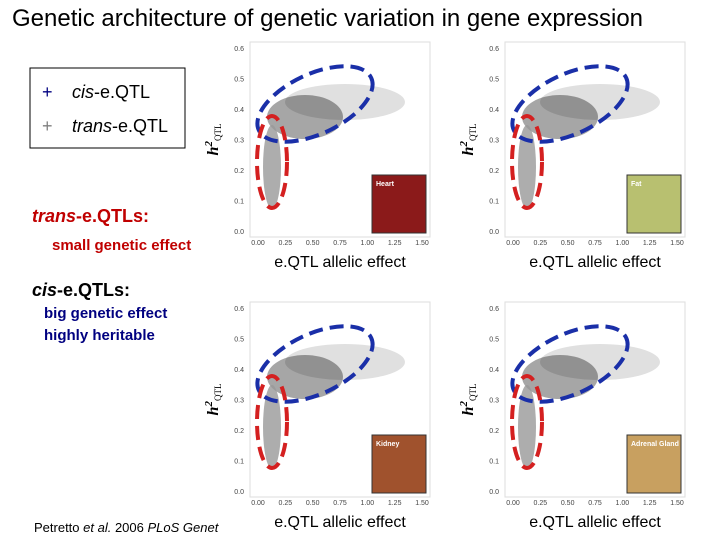 The image size is (720, 540). Describe the element at coordinates (183, 527) in the screenshot. I see `citation-journal: PLoS Genet` at that location.